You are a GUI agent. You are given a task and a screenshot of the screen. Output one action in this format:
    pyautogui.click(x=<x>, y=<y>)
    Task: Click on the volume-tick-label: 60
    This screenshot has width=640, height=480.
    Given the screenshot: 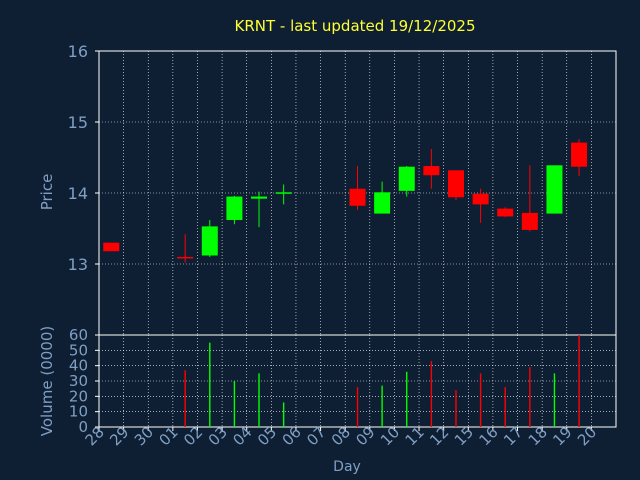 What is the action you would take?
    pyautogui.click(x=78, y=335)
    